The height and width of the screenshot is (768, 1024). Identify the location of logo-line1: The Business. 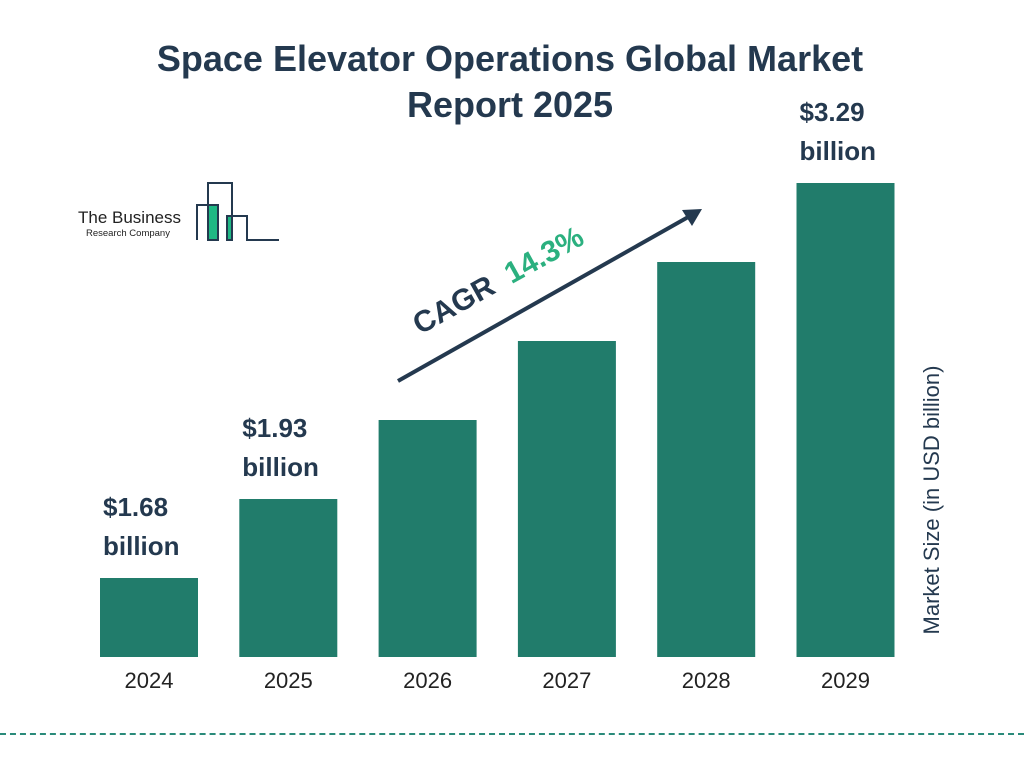
(129, 217).